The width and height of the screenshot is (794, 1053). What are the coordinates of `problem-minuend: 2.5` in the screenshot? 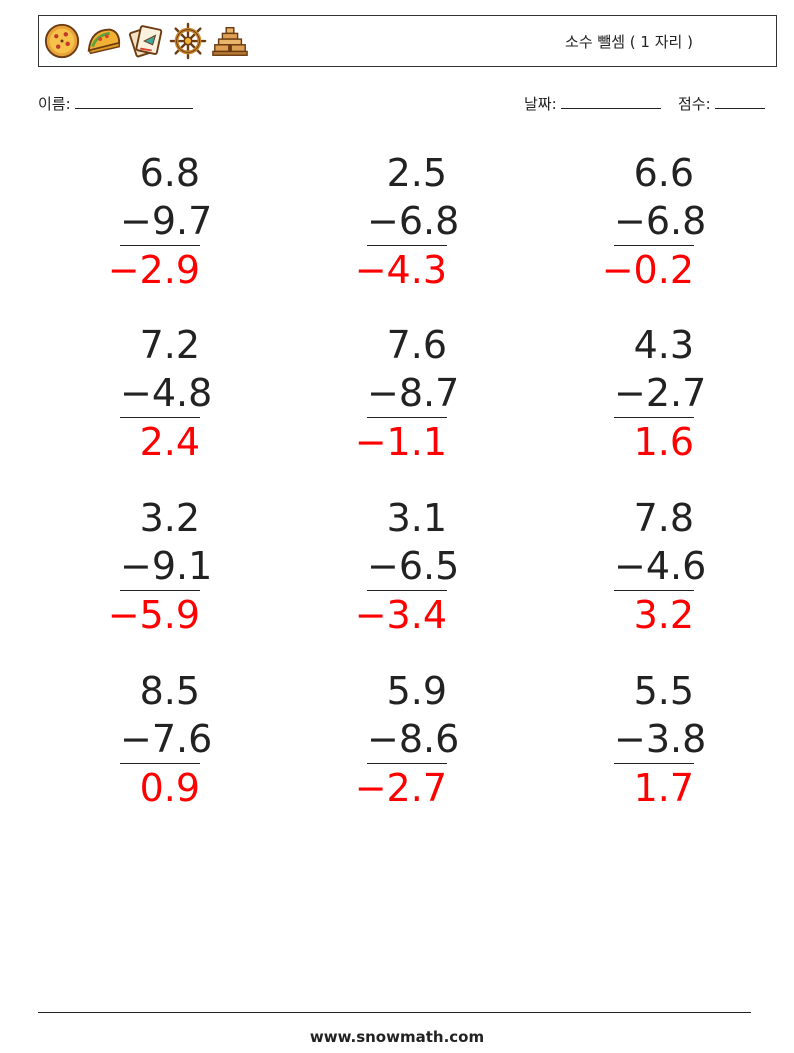 It's located at (416, 173).